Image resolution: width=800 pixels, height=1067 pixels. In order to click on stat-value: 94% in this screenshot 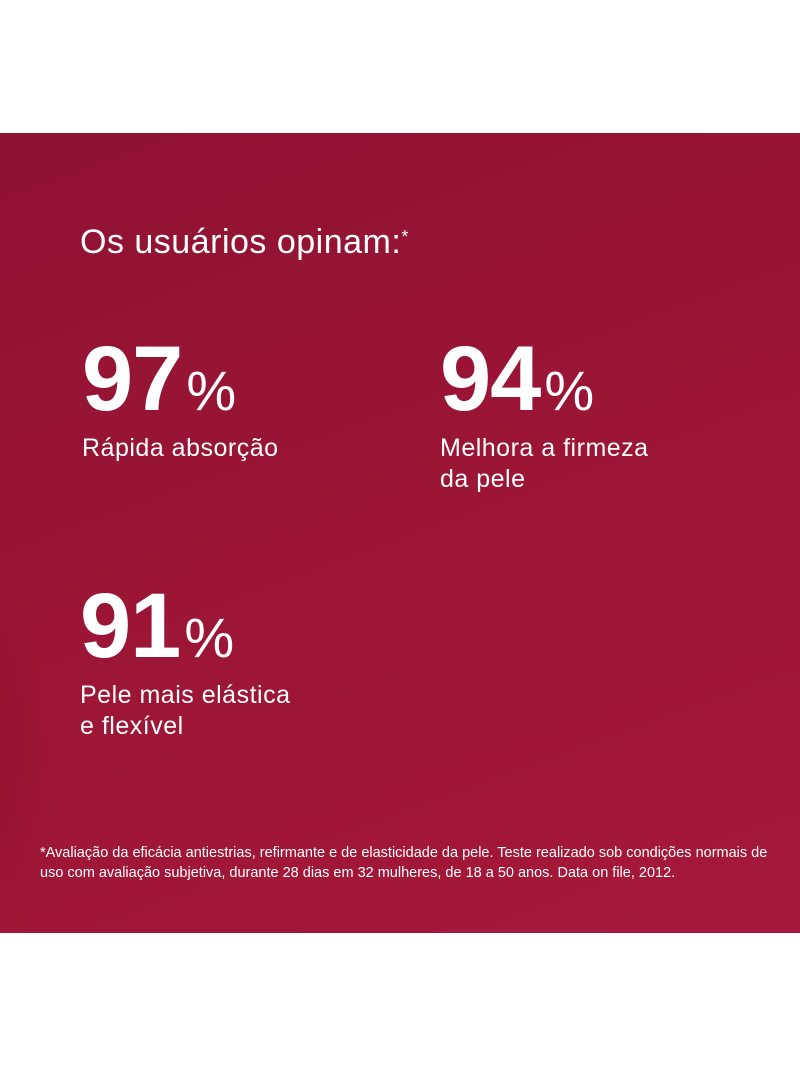, I will do `click(544, 379)`.